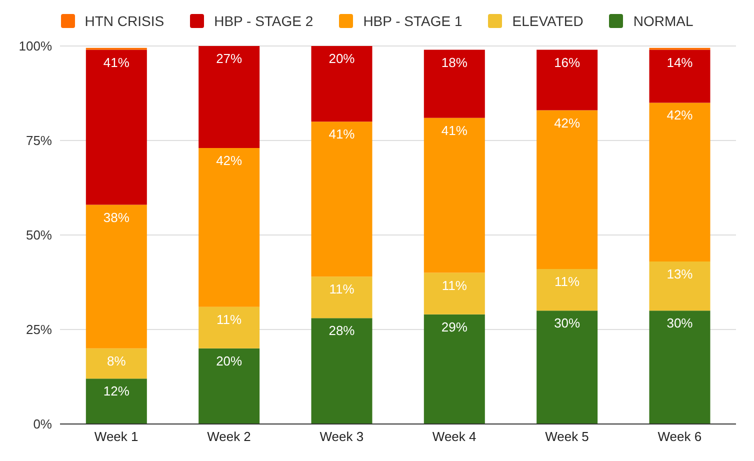  Describe the element at coordinates (342, 330) in the screenshot. I see `data-label: 28%` at that location.